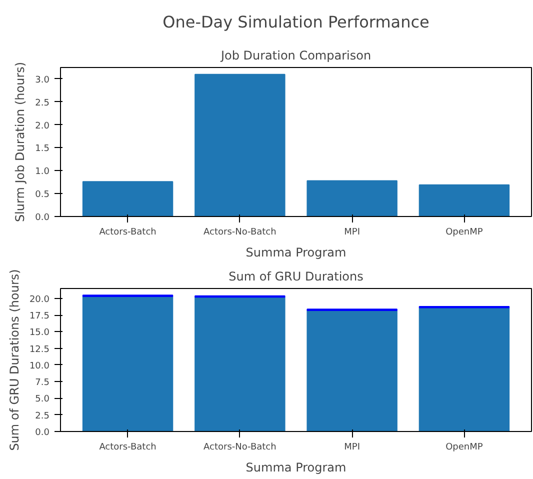  What do you see at coordinates (39, 299) in the screenshot?
I see `y-tick-label: 20.0` at bounding box center [39, 299].